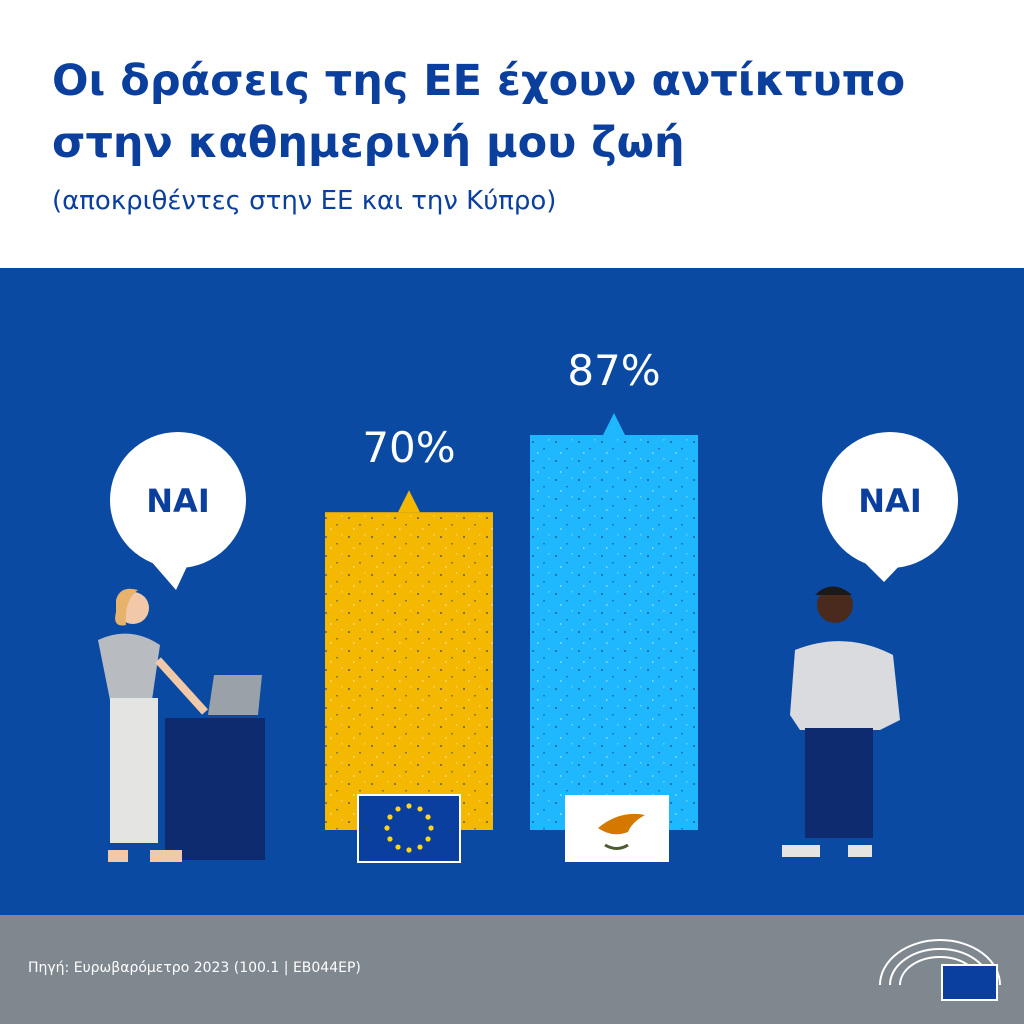 This screenshot has width=1024, height=1024. I want to click on ep-logo, so click(940, 970).